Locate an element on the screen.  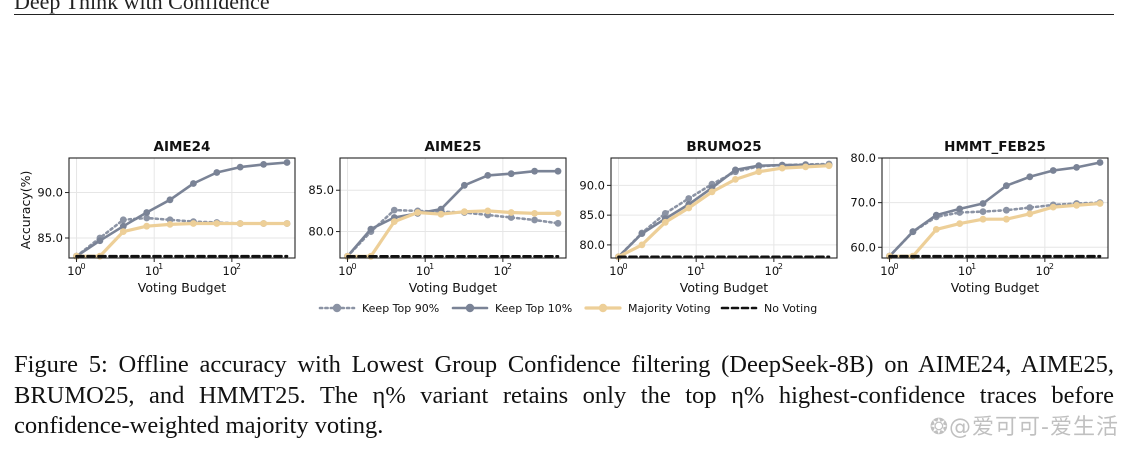
legend-item-keep-top-10-: Keep Top 10% is located at coordinates (511, 308).